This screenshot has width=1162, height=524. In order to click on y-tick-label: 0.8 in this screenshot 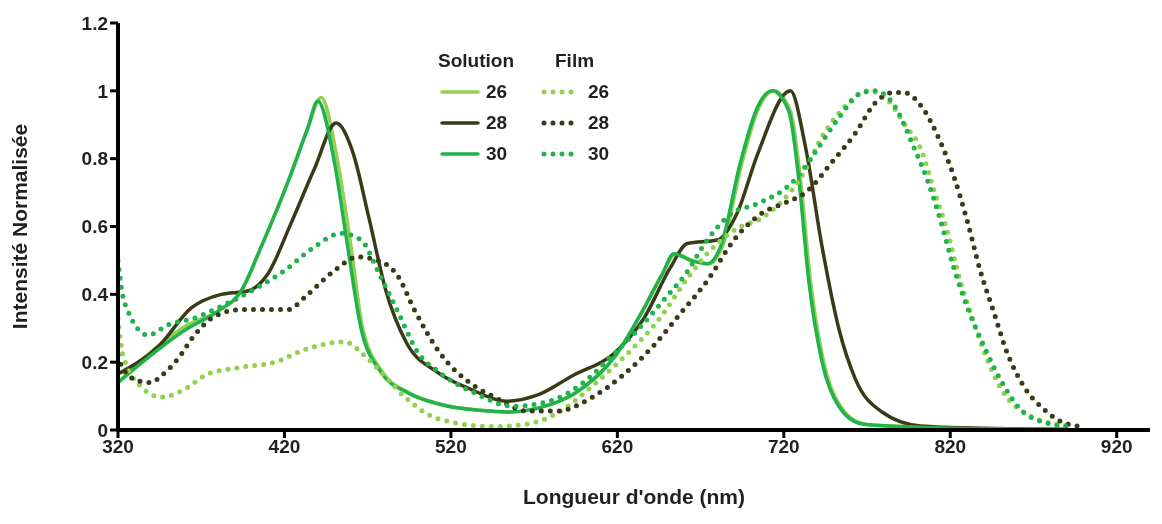, I will do `click(94, 159)`.